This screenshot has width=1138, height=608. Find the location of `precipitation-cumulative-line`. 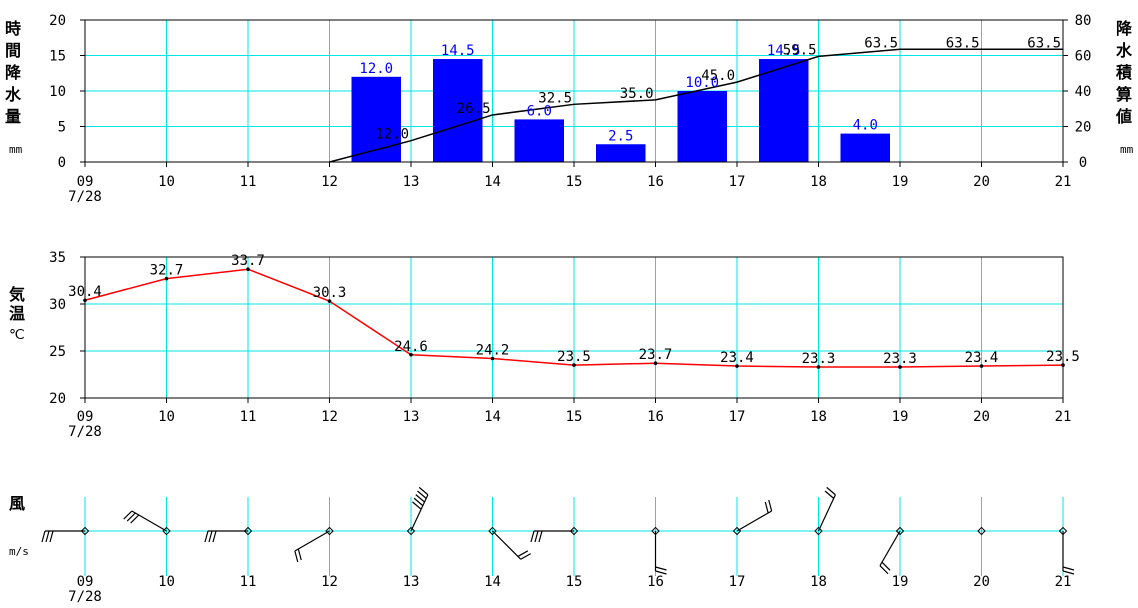

precipitation-cumulative-line is located at coordinates (696, 105).